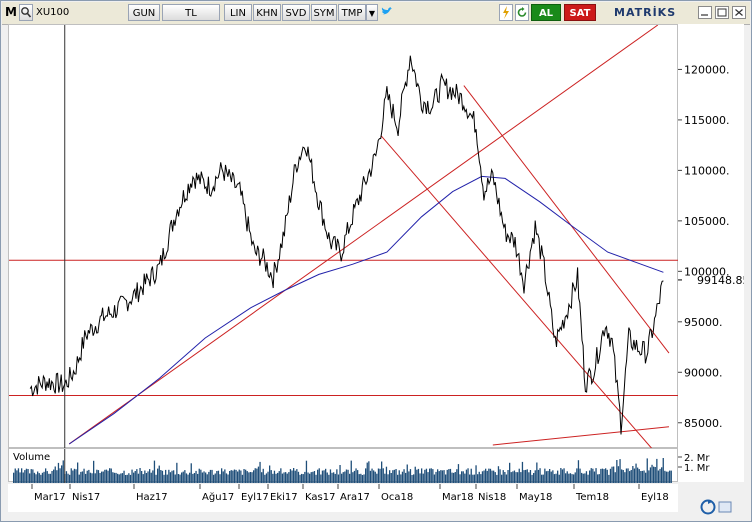 The image size is (752, 522). I want to click on refresh-icon, so click(522, 12).